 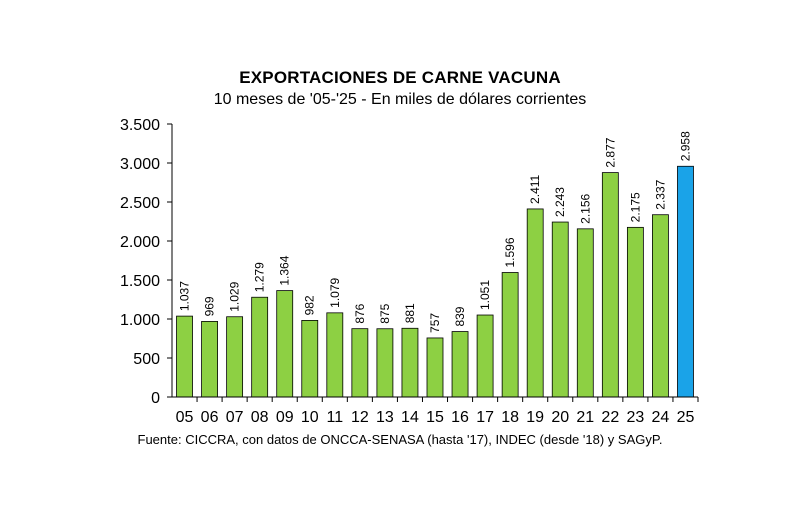 I want to click on x-tick-label: 07, so click(x=235, y=417).